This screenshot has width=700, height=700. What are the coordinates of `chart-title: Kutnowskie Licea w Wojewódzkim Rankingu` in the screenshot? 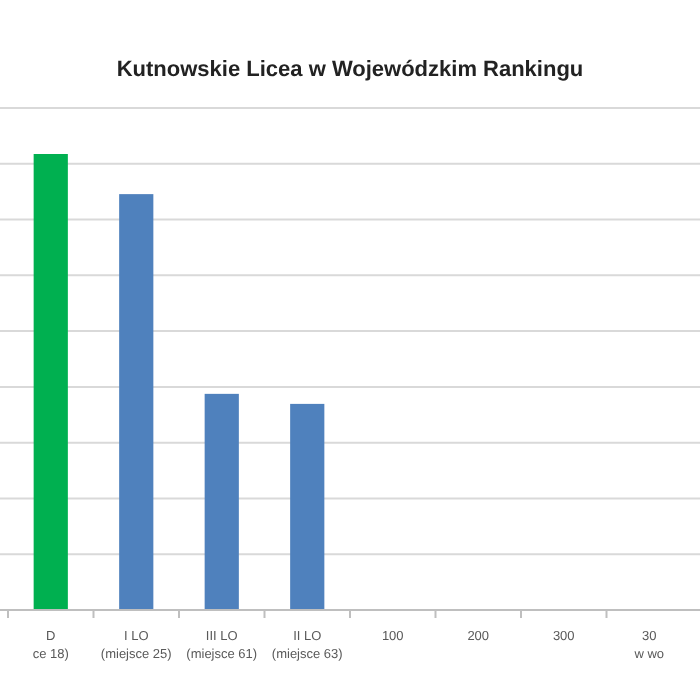 It's located at (350, 70).